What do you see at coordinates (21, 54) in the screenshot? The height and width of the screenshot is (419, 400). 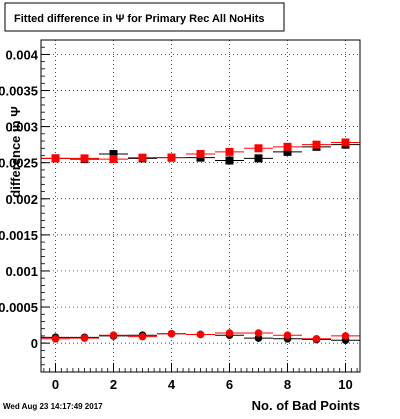 I see `y-tick-label: 0.004` at bounding box center [21, 54].